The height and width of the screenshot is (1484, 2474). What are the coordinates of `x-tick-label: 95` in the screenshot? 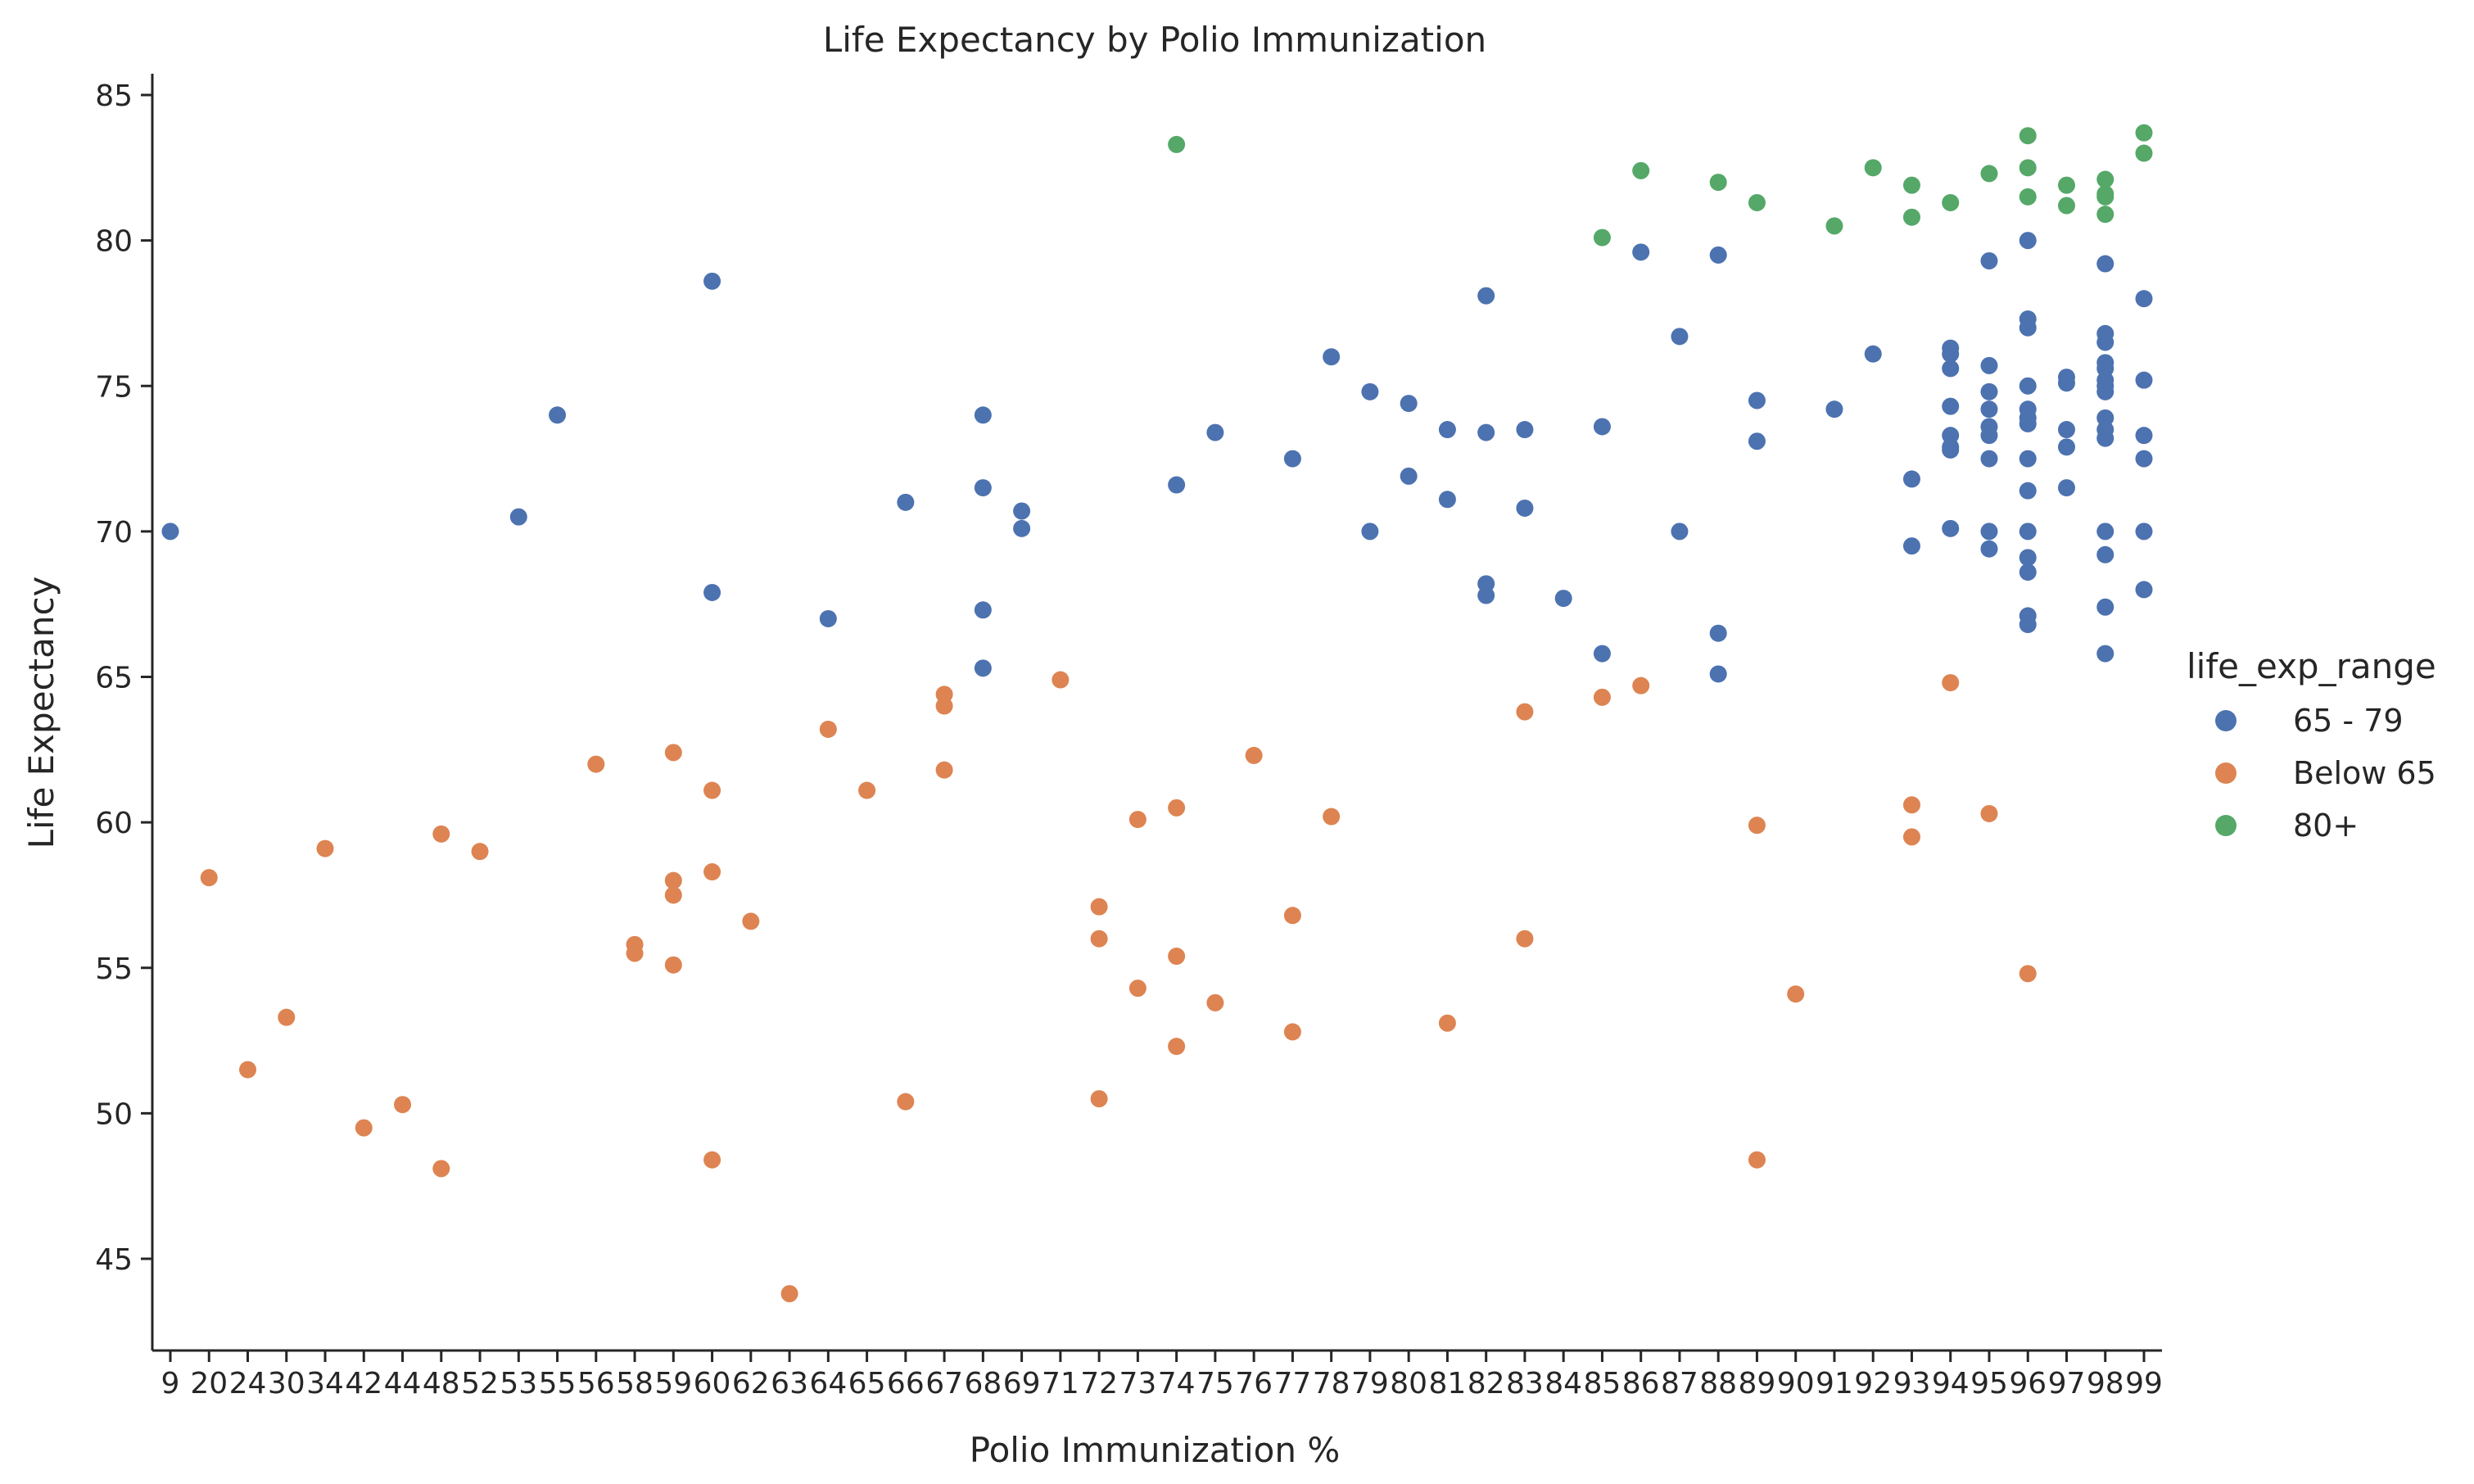 It's located at (1989, 1383).